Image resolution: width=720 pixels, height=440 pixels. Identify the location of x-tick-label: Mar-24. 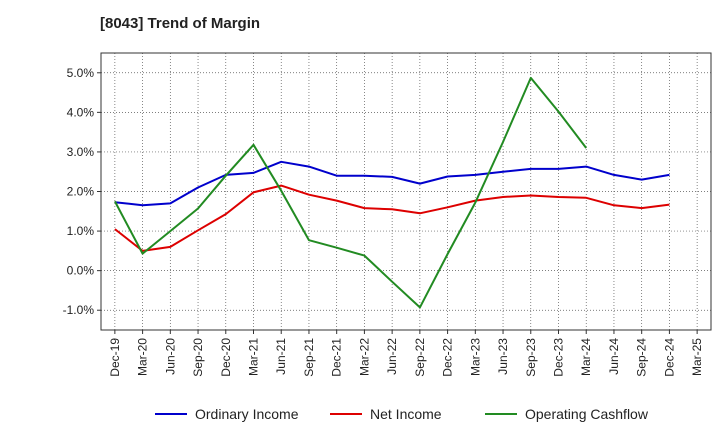
(586, 357).